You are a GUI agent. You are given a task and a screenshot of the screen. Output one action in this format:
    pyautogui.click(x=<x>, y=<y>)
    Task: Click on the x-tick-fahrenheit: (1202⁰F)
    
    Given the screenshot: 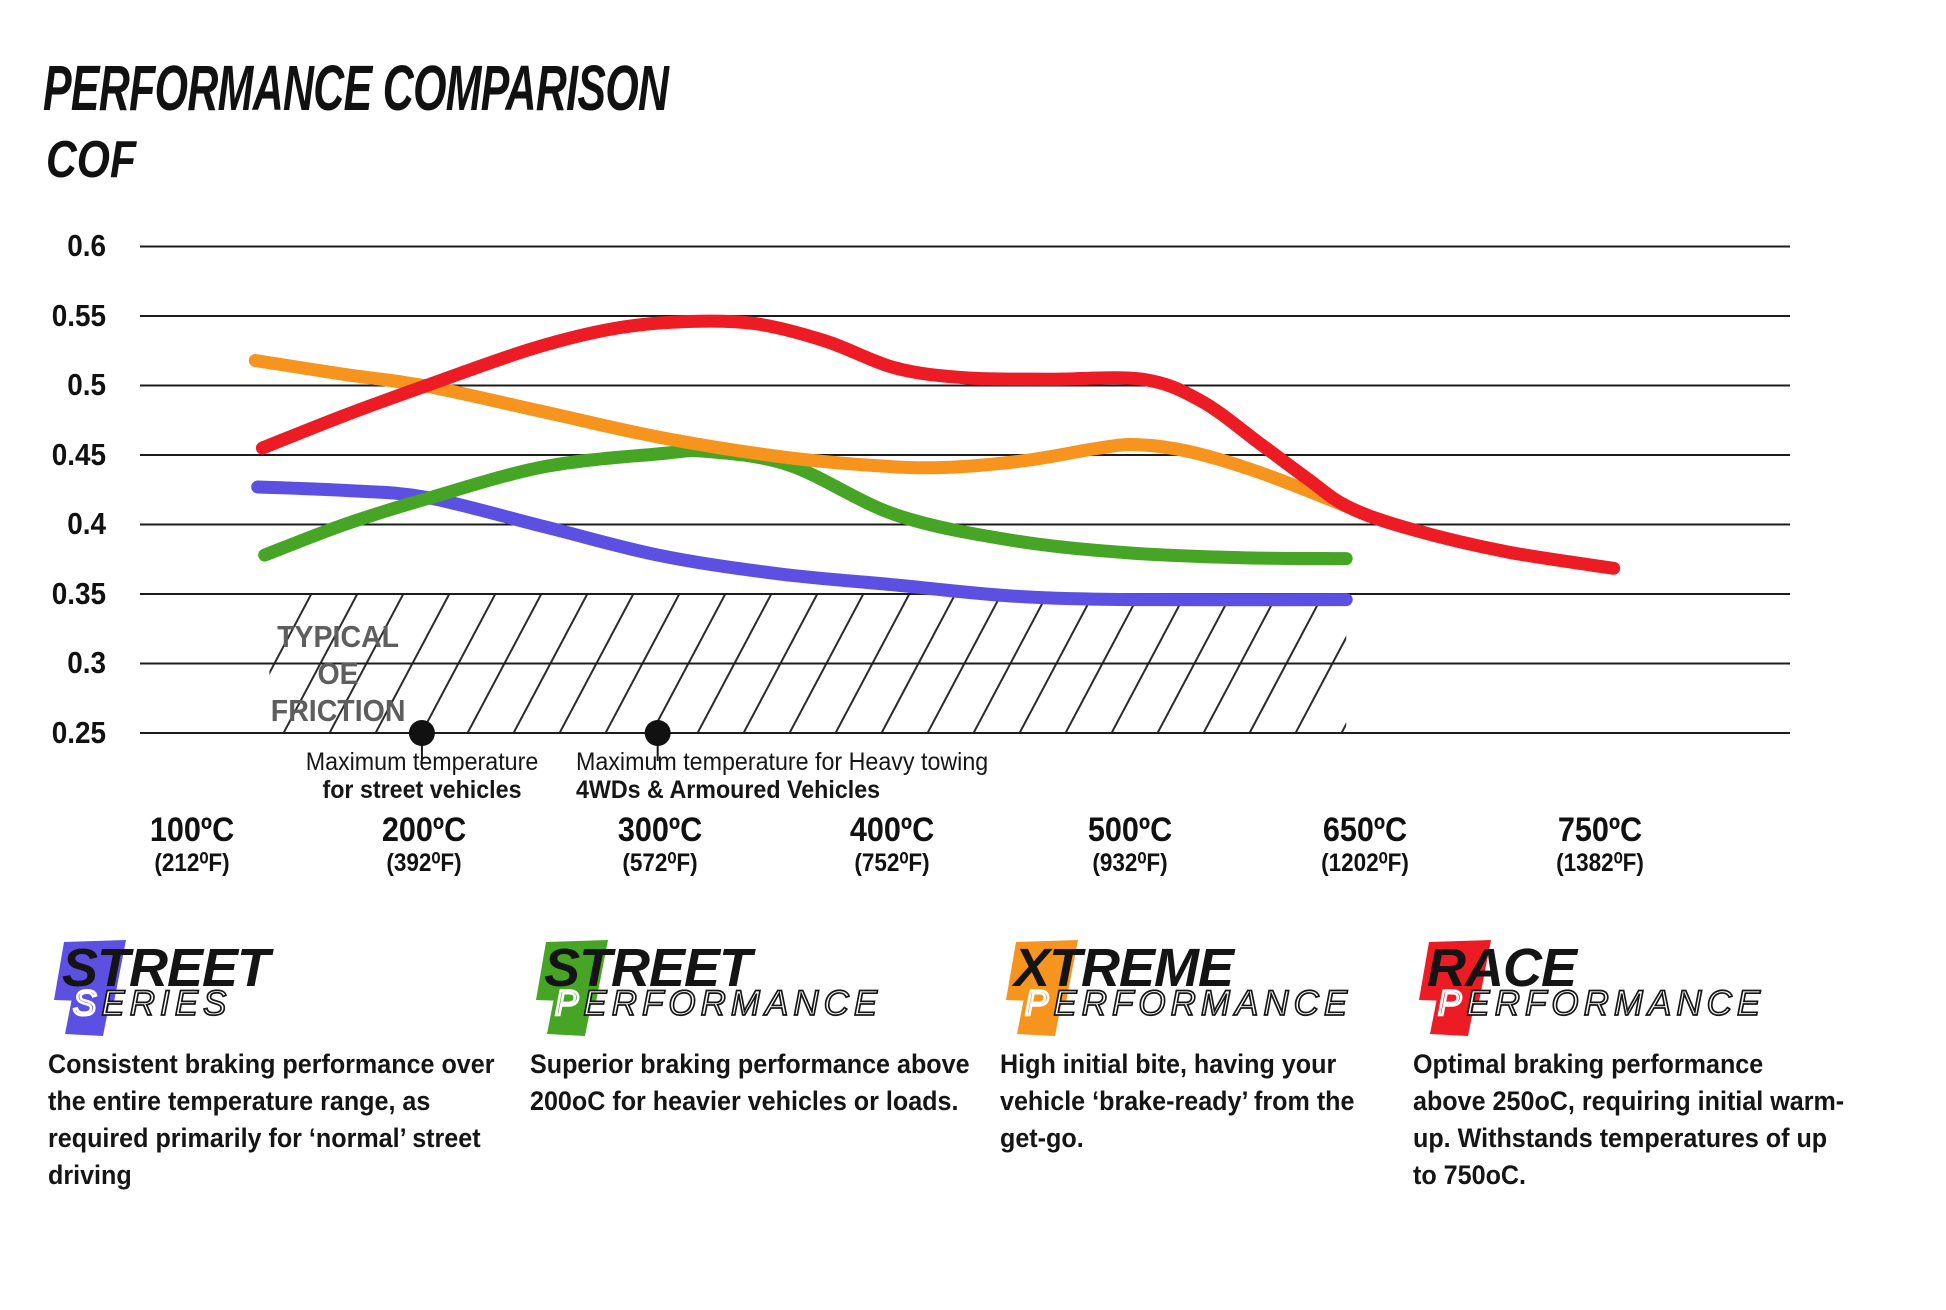 What is the action you would take?
    pyautogui.click(x=1365, y=863)
    